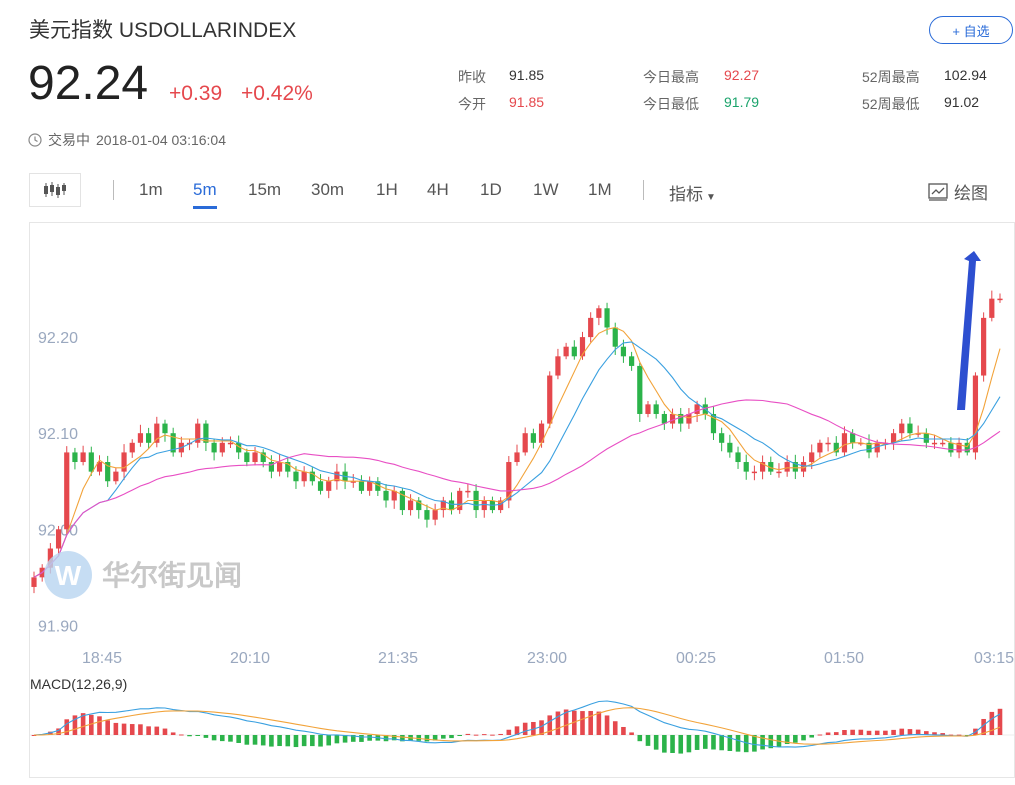  What do you see at coordinates (971, 30) in the screenshot?
I see `add-favorite-button: + 自选` at bounding box center [971, 30].